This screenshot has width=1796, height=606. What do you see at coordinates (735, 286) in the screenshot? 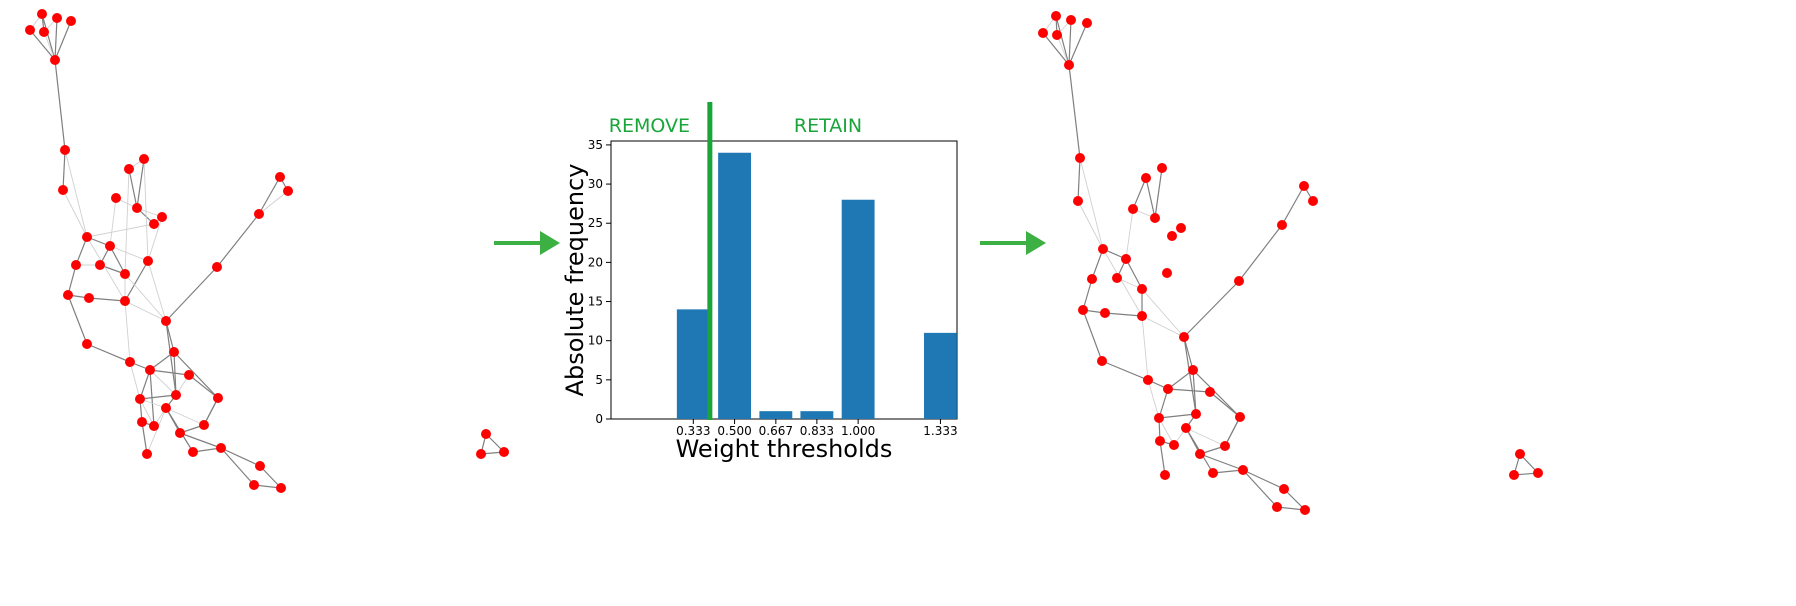
I see `bar-0.500` at bounding box center [735, 286].